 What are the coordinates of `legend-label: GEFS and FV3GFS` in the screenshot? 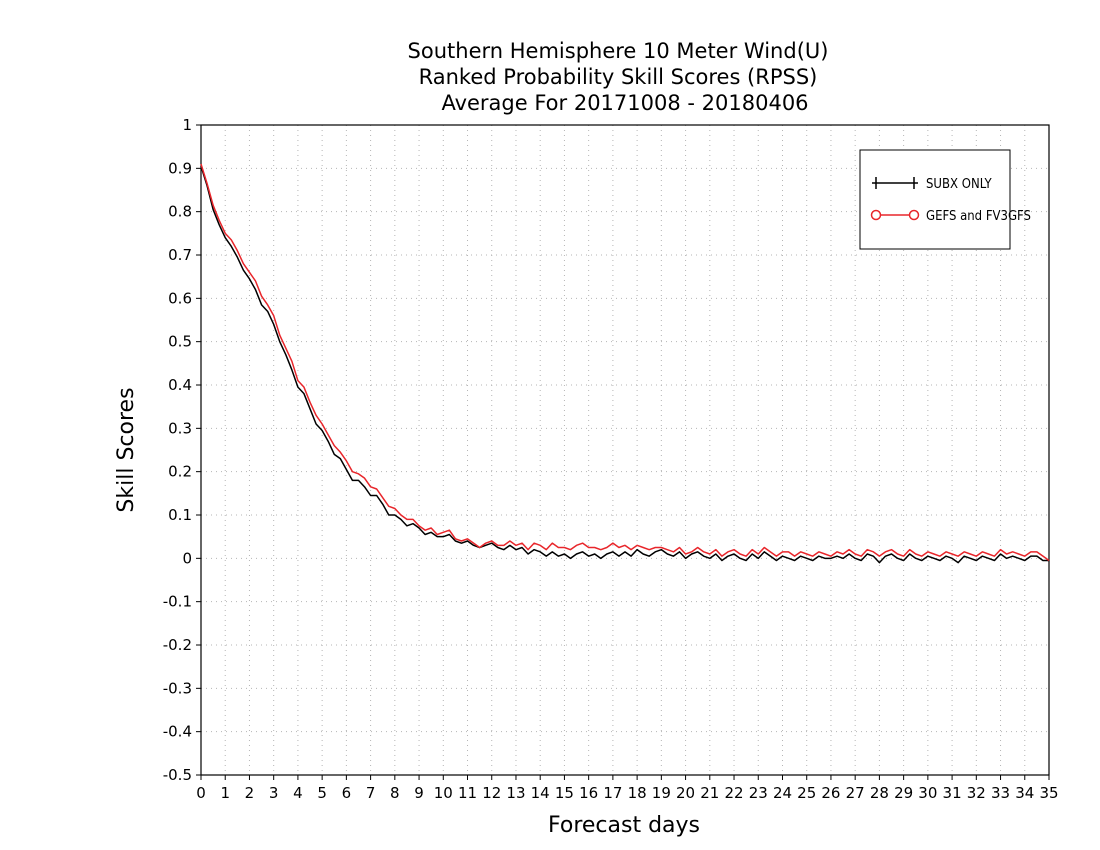 It's located at (978, 216).